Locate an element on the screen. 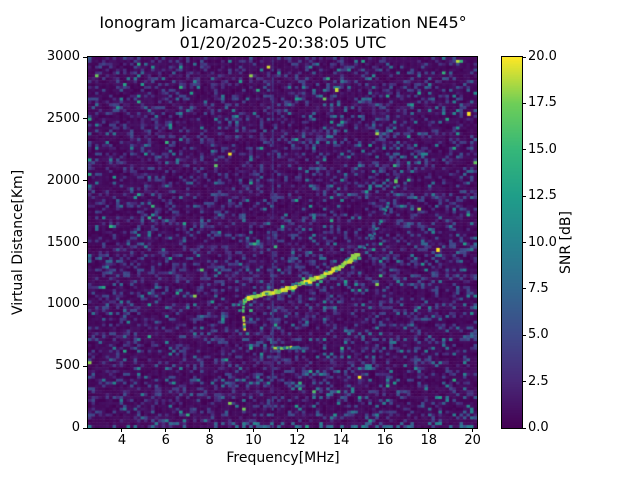  colorbar-gradient is located at coordinates (512, 242).